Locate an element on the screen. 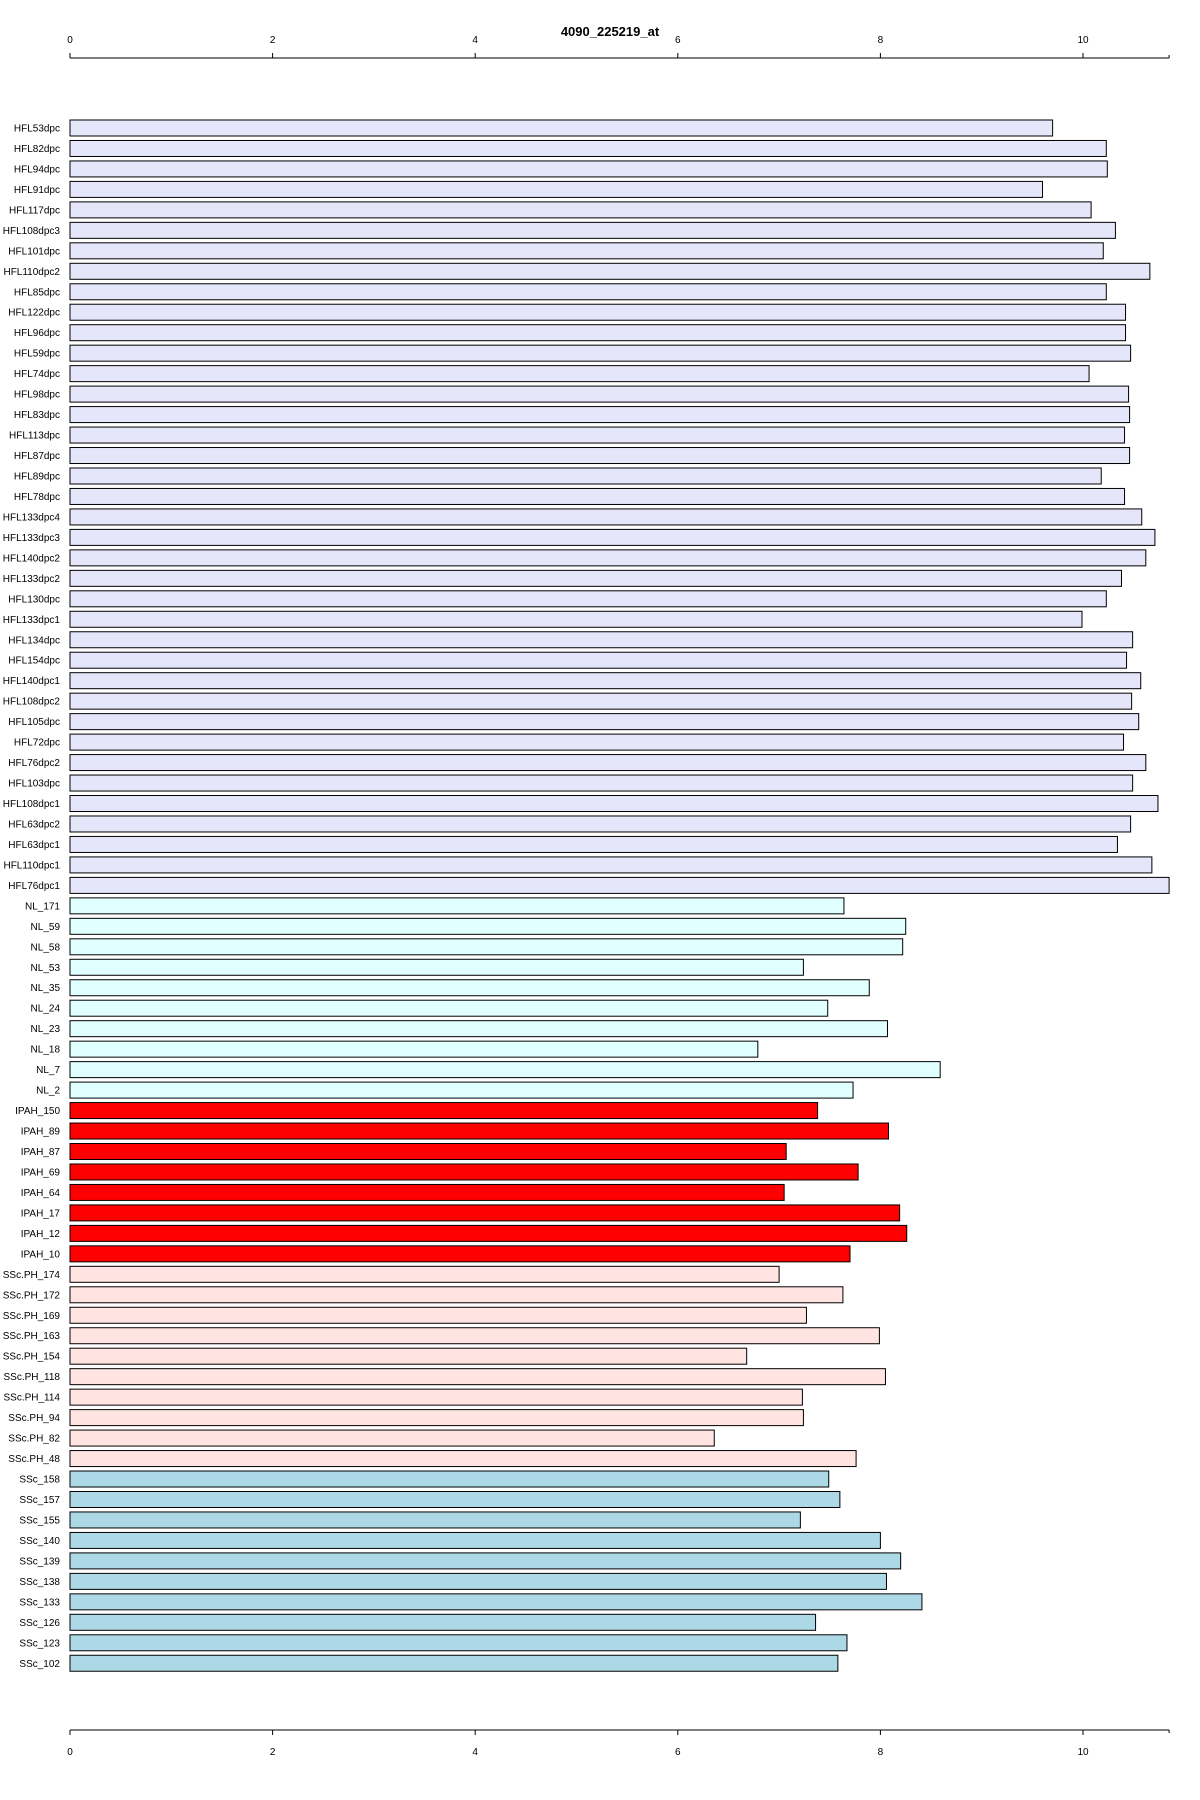  category-label: SSc.PH_94 is located at coordinates (34, 1418).